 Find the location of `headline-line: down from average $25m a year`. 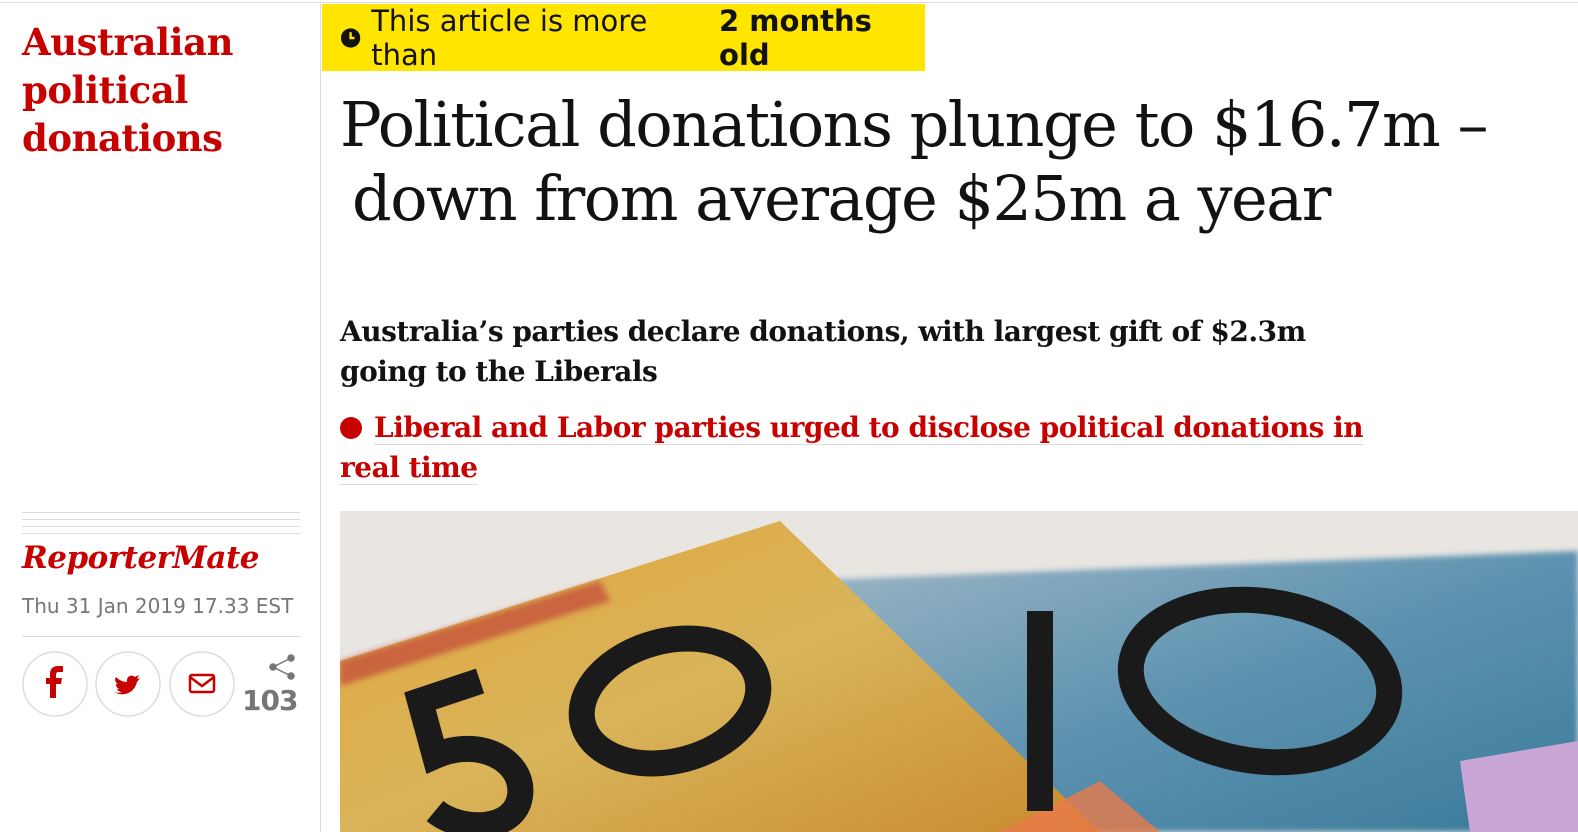

headline-line: down from average $25m a year is located at coordinates (841, 198).